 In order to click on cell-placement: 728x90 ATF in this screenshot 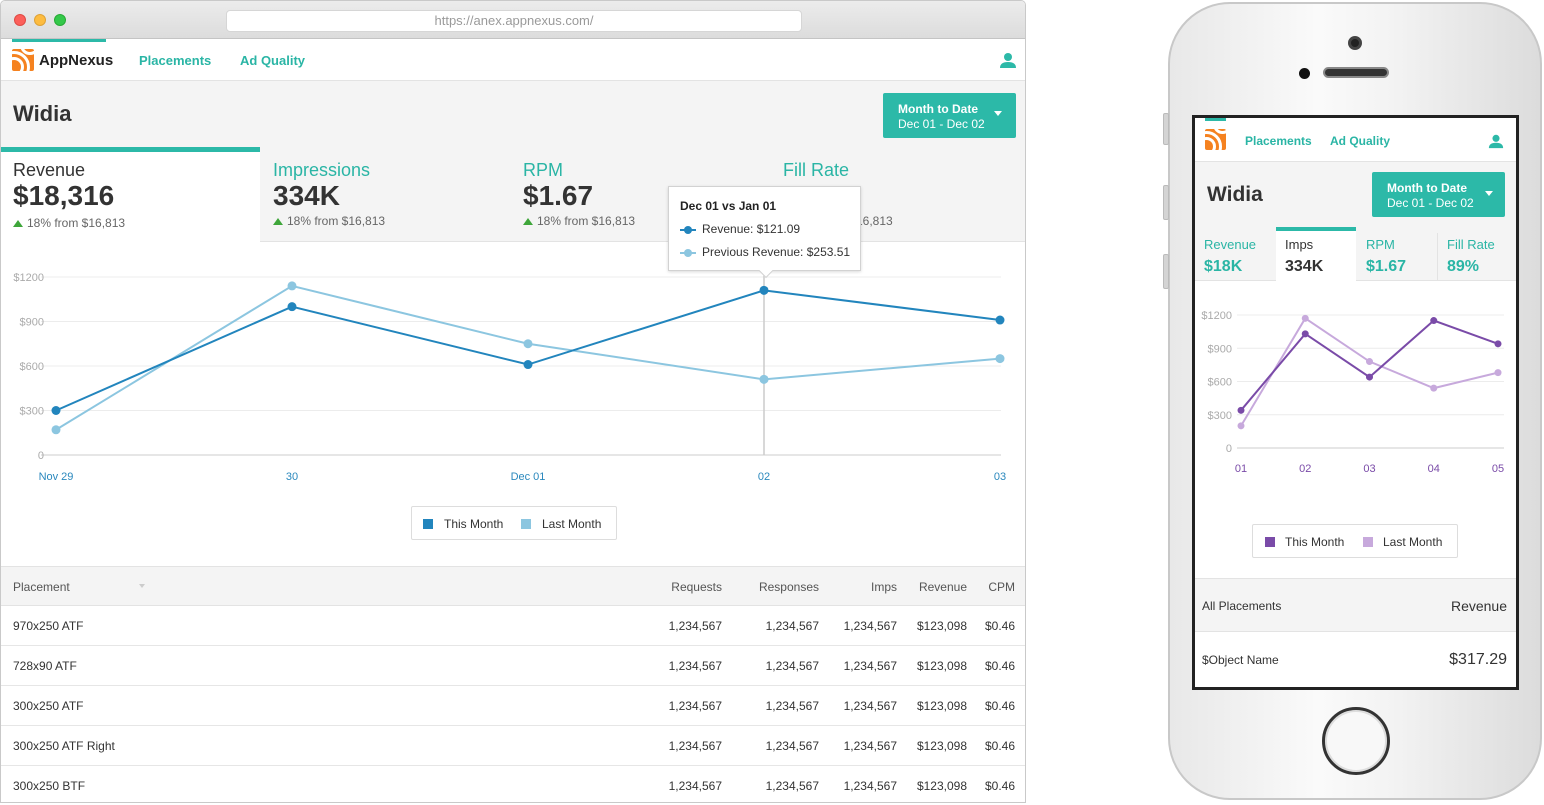, I will do `click(45, 666)`.